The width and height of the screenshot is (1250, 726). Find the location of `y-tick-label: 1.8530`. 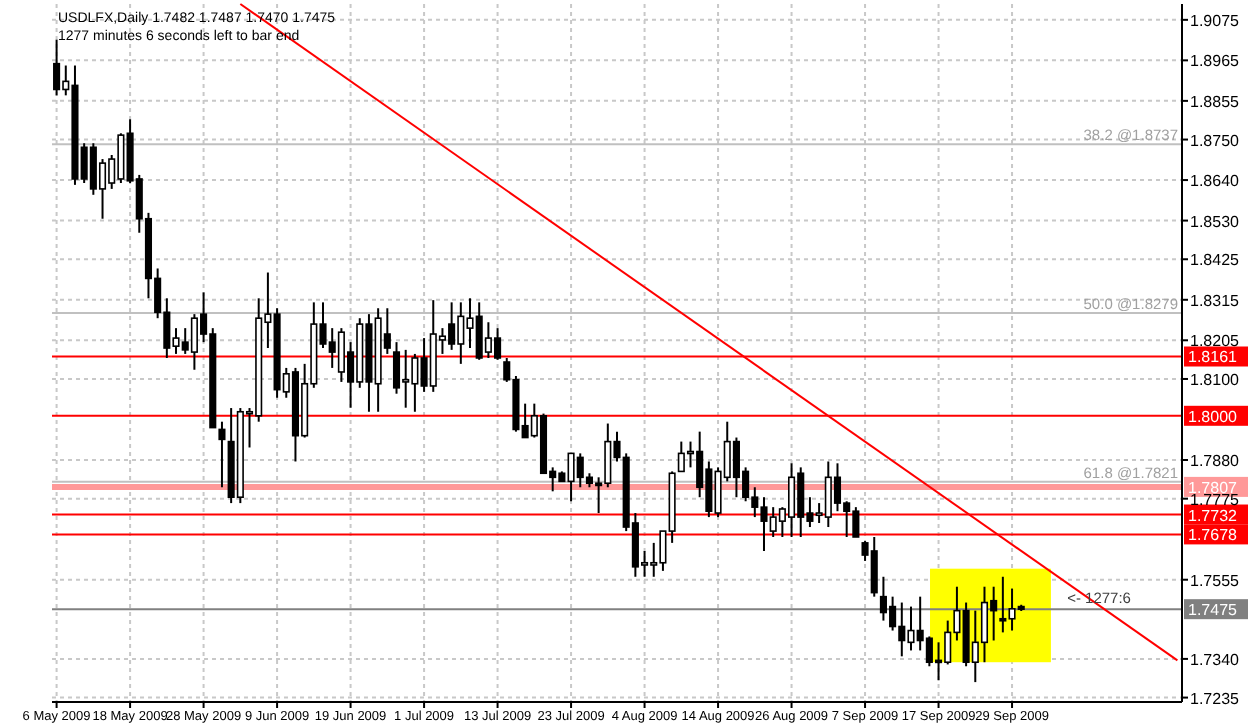

y-tick-label: 1.8530 is located at coordinates (1215, 221).